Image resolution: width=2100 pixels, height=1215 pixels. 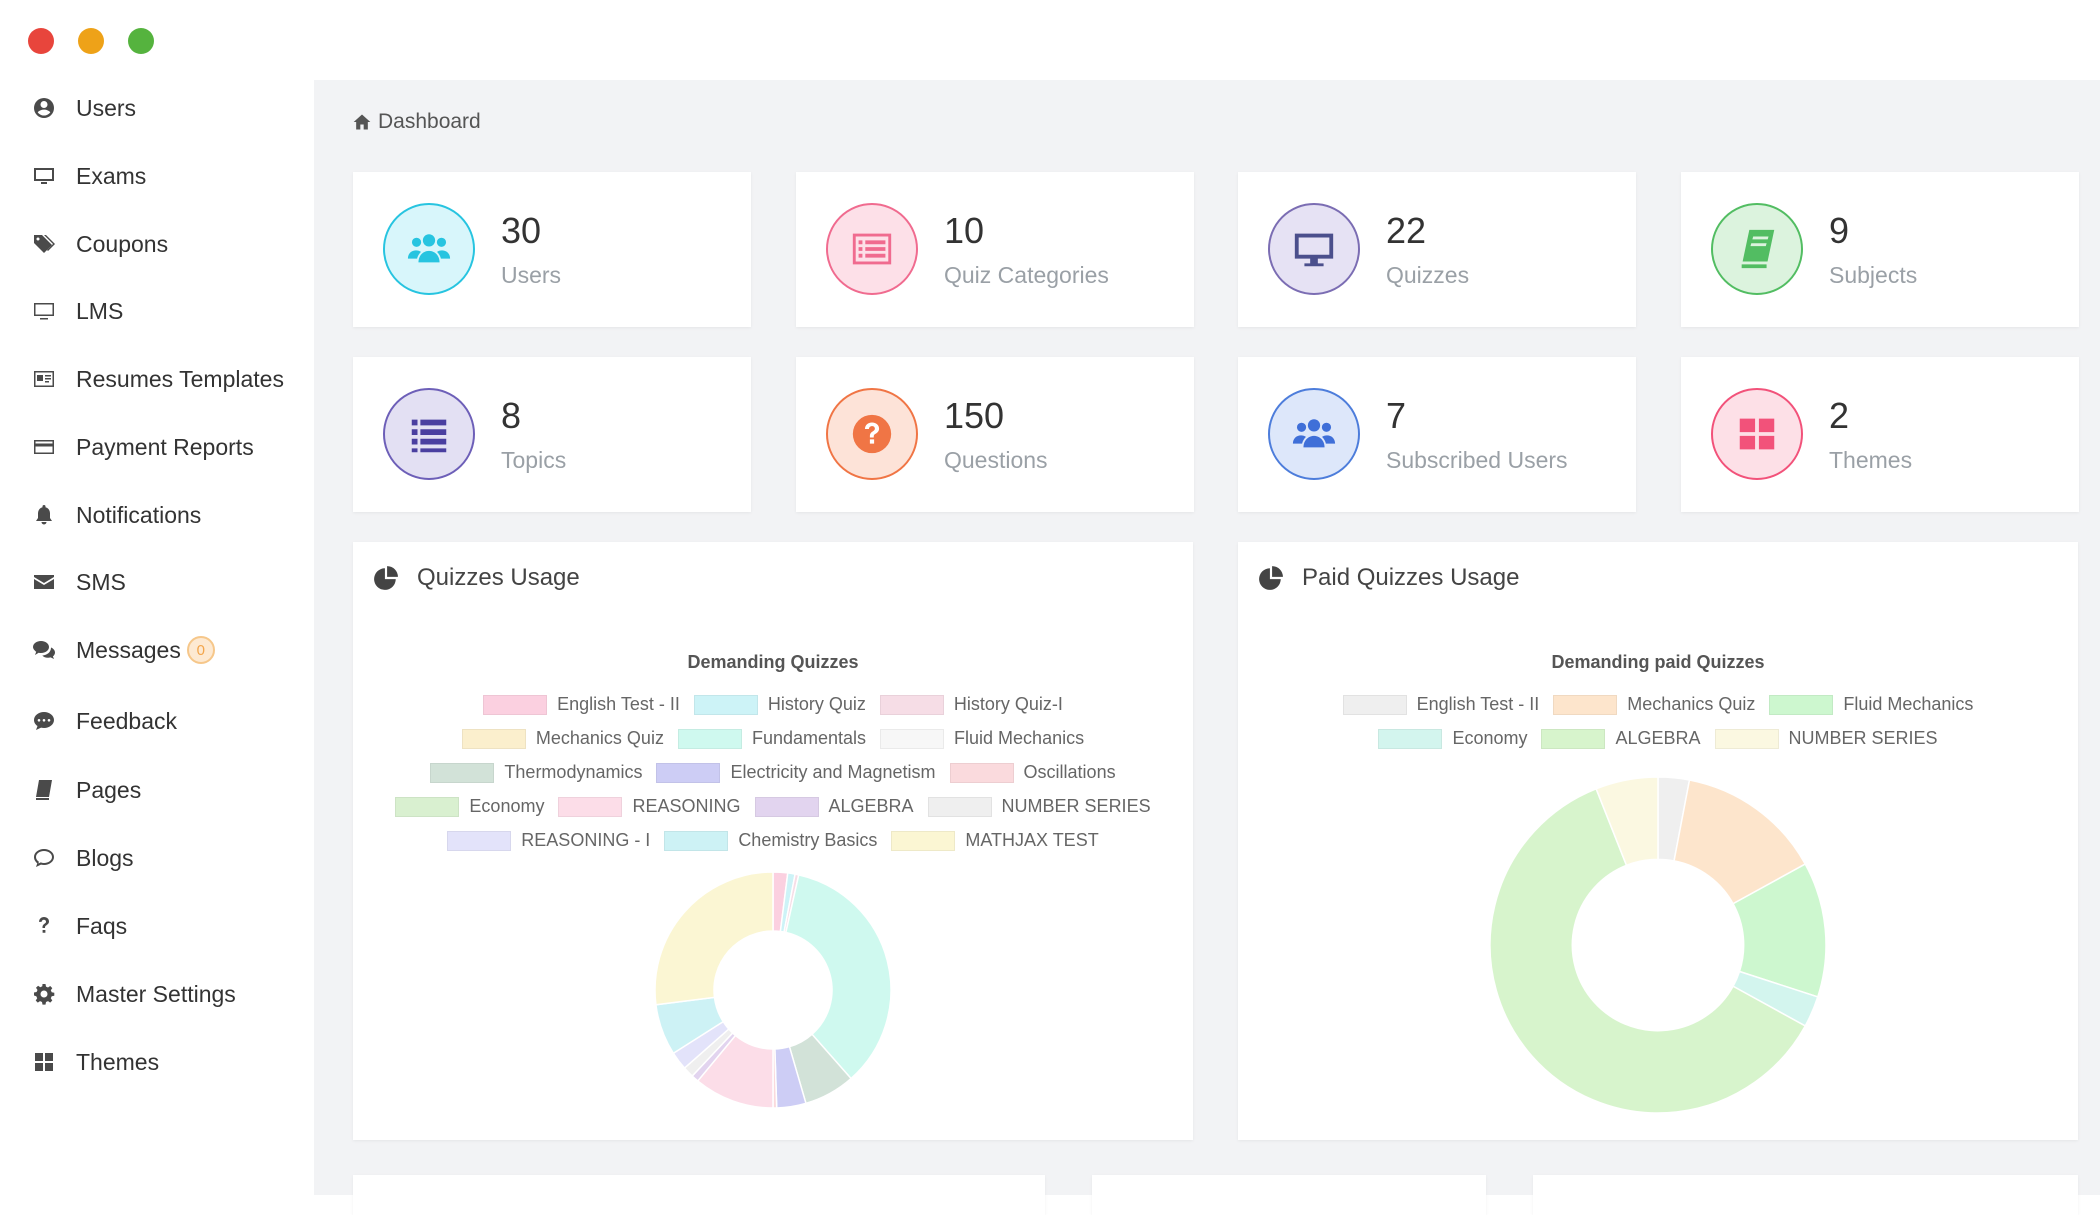 I want to click on legend-item: REASONING, so click(x=649, y=806).